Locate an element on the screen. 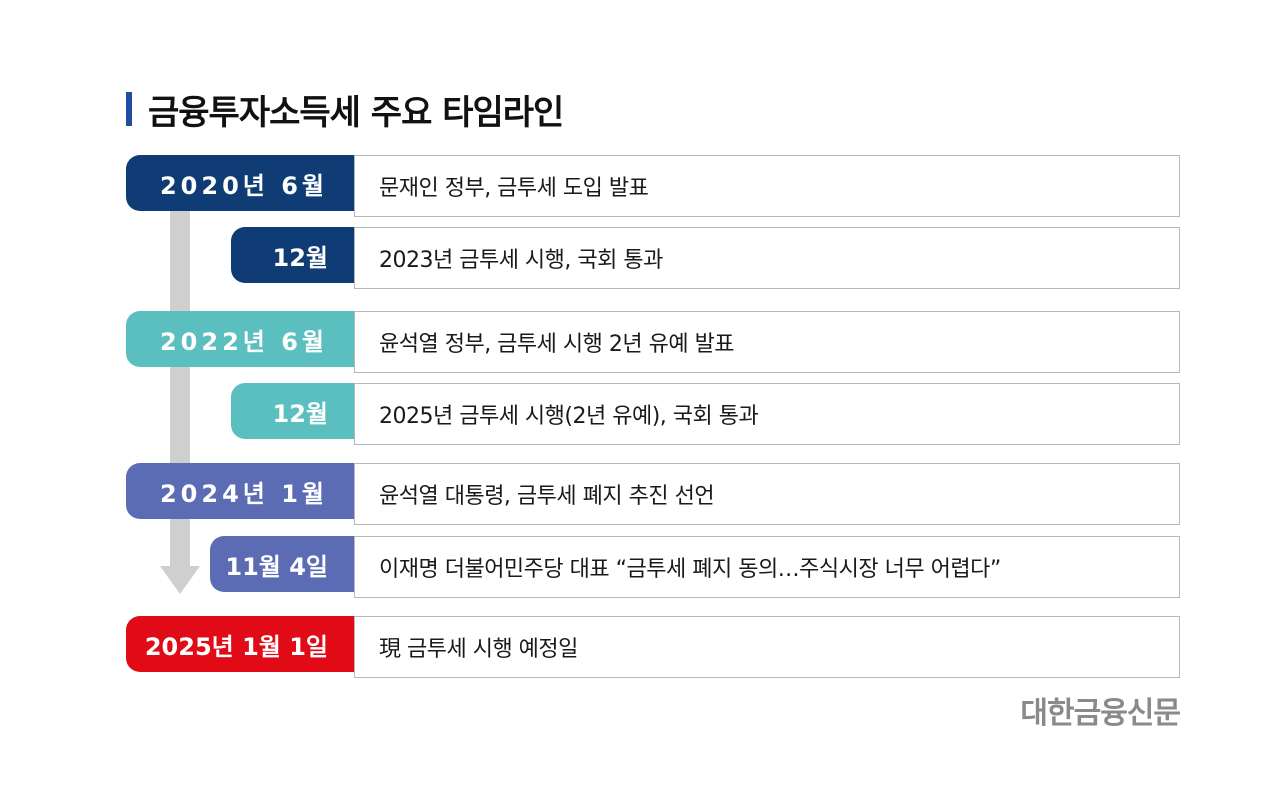 The width and height of the screenshot is (1280, 807). title-accent-bar is located at coordinates (129, 109).